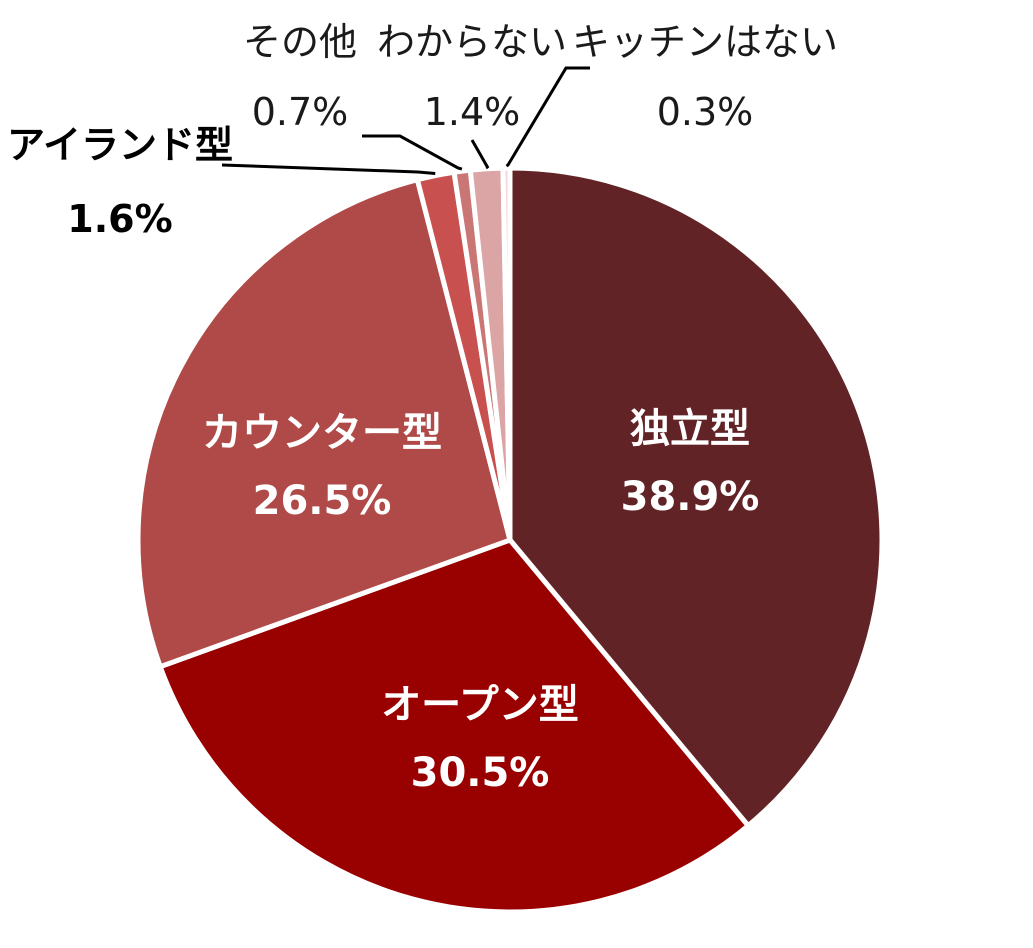  I want to click on leader-line-unknown, so click(480, 154).